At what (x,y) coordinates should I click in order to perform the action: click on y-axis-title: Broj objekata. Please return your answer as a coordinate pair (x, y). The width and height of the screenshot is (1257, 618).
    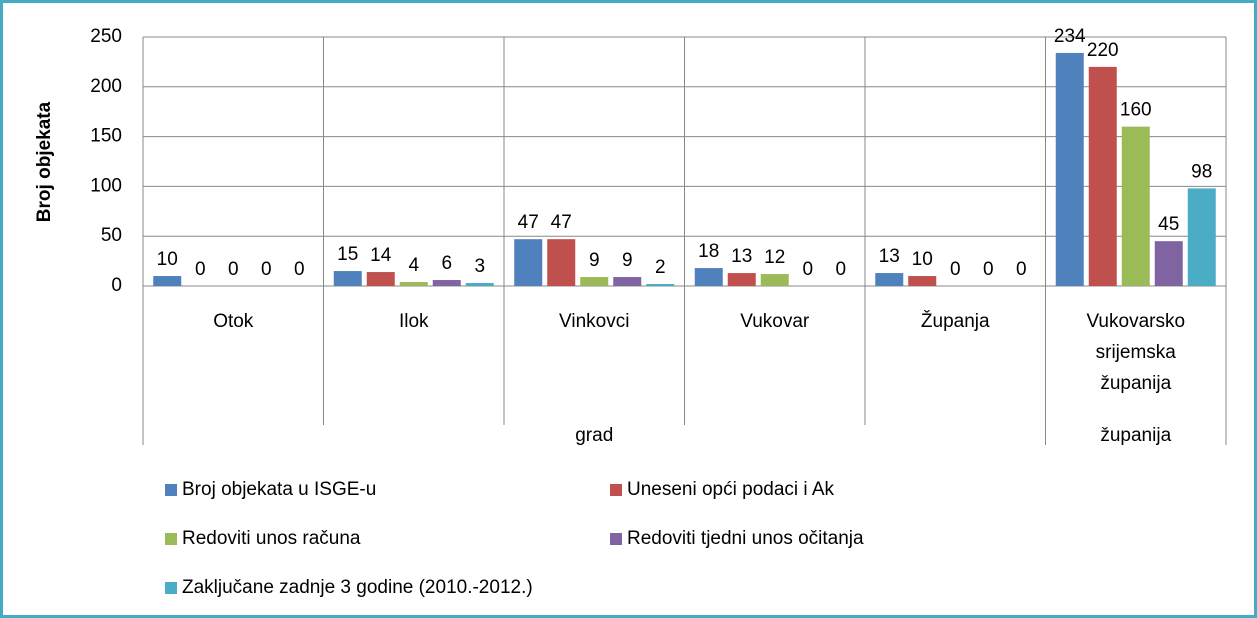
    Looking at the image, I should click on (44, 161).